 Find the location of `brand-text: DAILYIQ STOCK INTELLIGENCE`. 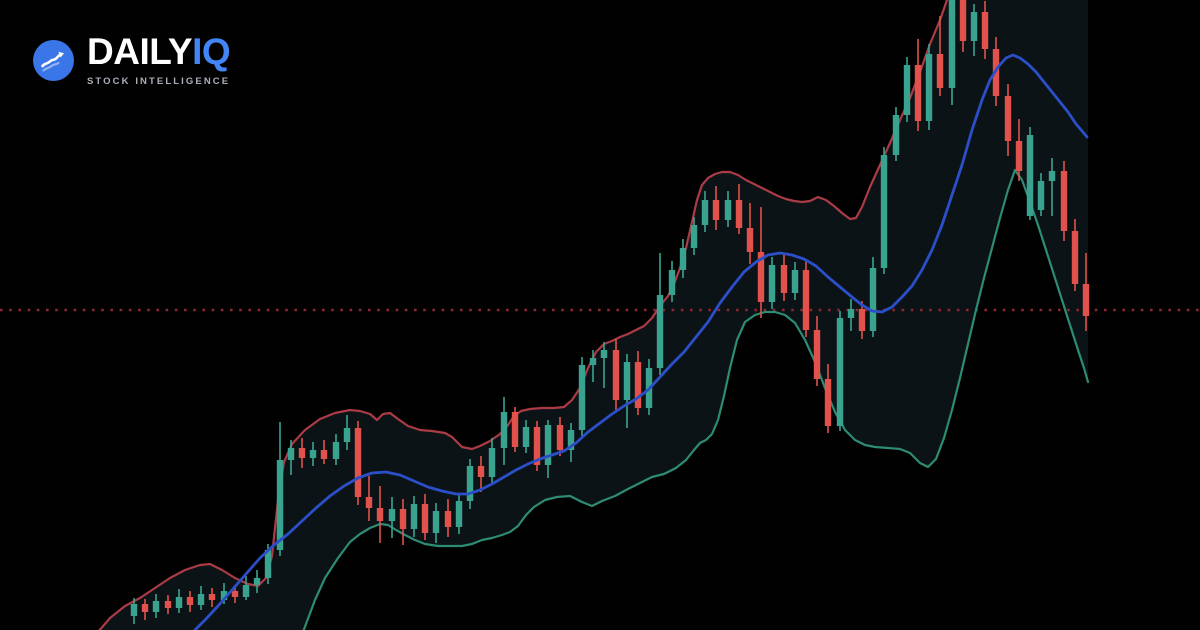

brand-text: DAILYIQ STOCK INTELLIGENCE is located at coordinates (159, 59).